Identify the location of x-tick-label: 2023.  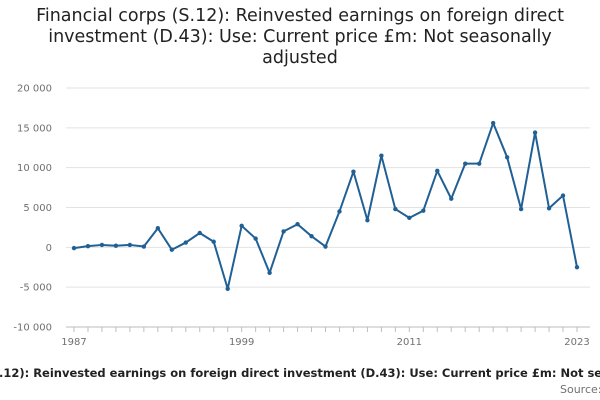
(576, 342).